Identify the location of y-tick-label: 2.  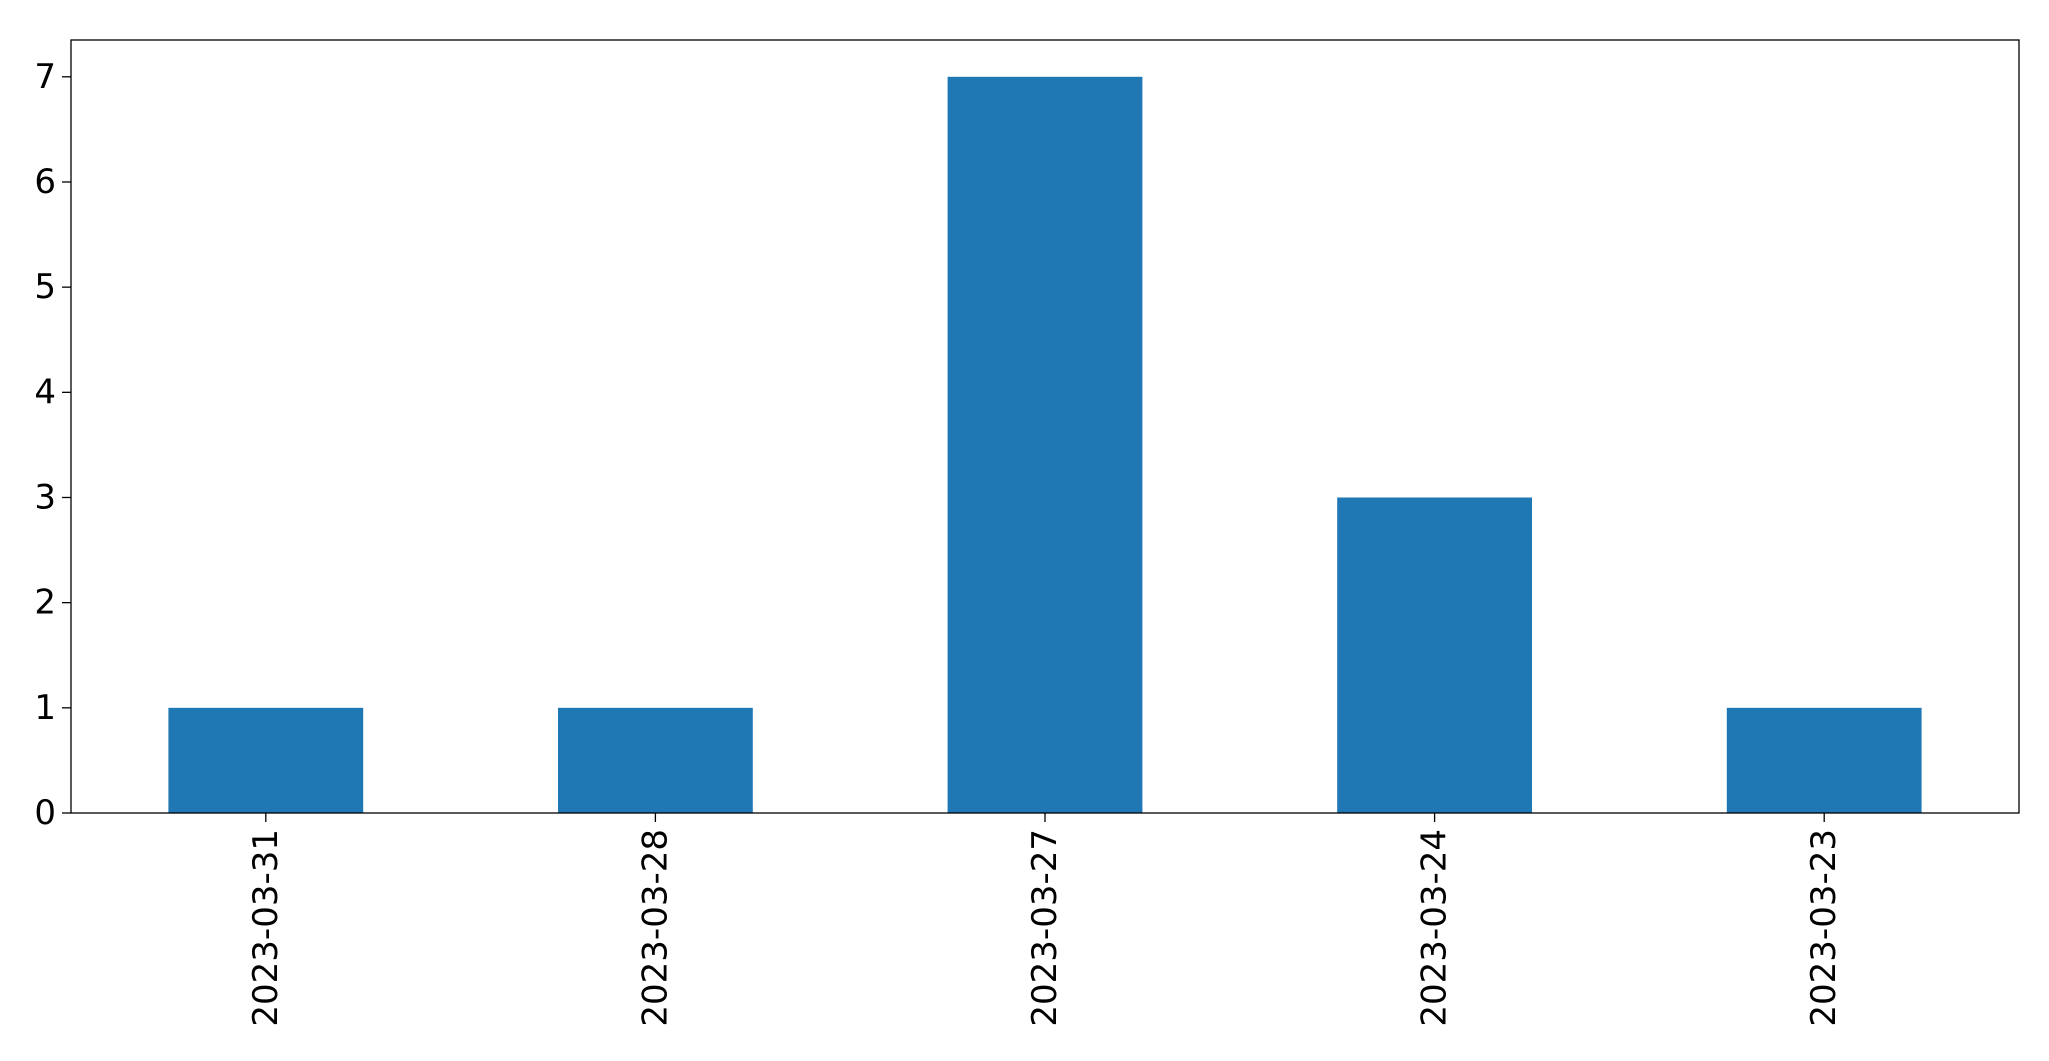
(45, 603).